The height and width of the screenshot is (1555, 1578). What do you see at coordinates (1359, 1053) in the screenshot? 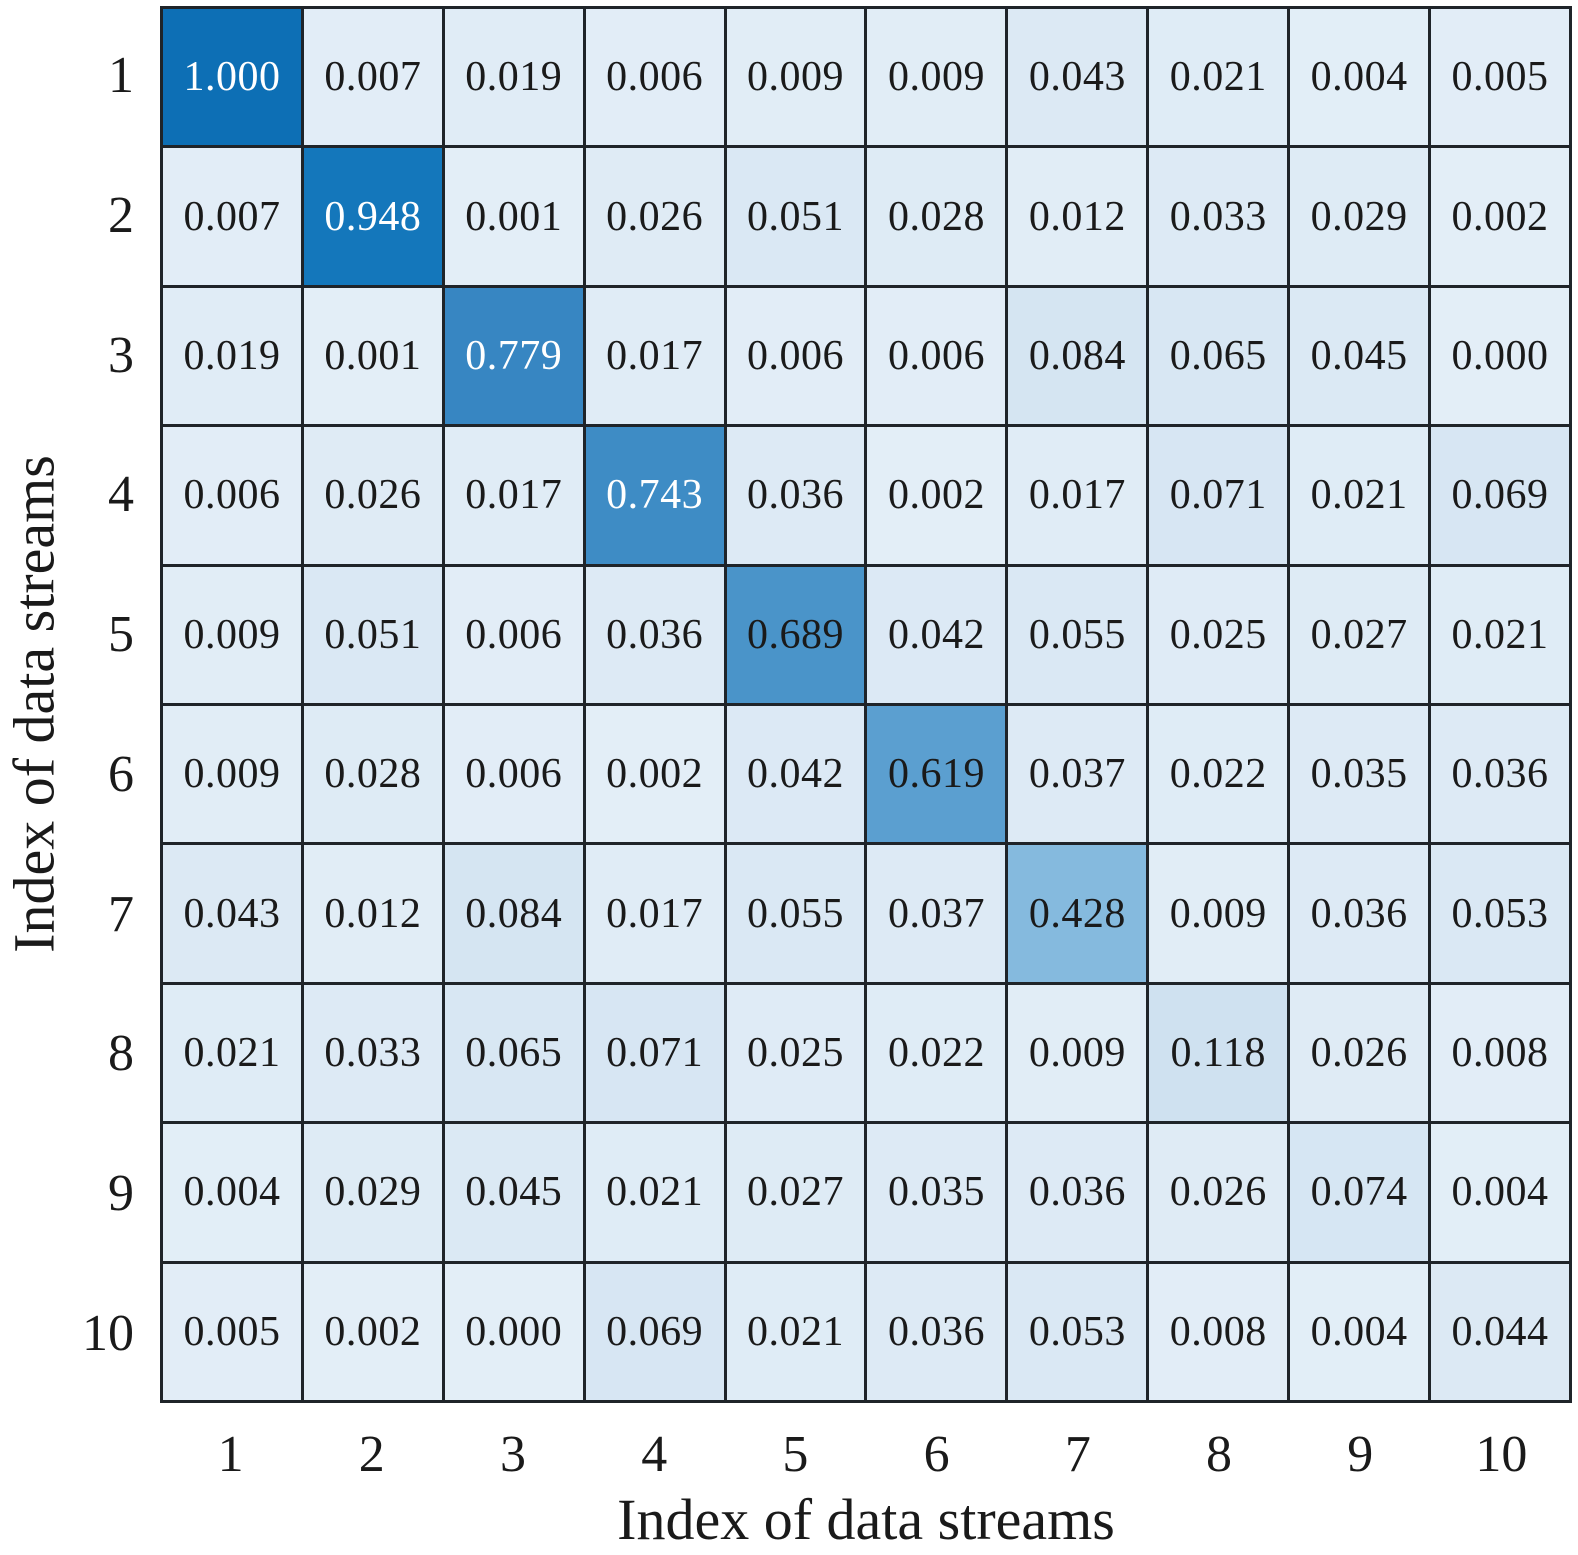
I see `heatmap-cell-r8c9: 0.026` at bounding box center [1359, 1053].